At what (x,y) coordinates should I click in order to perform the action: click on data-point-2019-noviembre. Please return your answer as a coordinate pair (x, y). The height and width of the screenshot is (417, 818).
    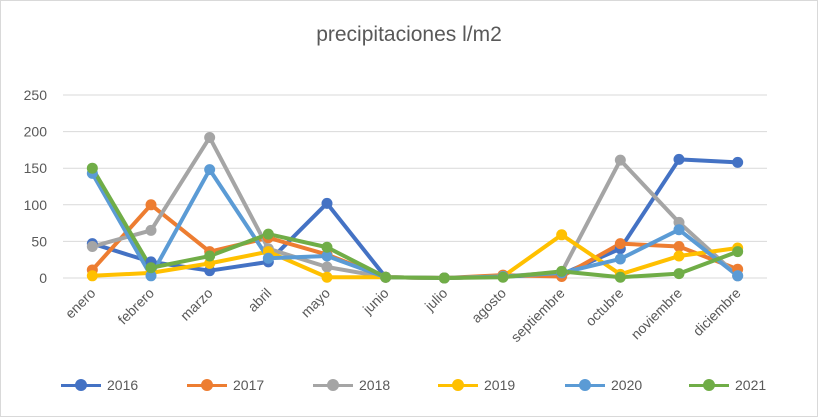
    Looking at the image, I should click on (679, 256).